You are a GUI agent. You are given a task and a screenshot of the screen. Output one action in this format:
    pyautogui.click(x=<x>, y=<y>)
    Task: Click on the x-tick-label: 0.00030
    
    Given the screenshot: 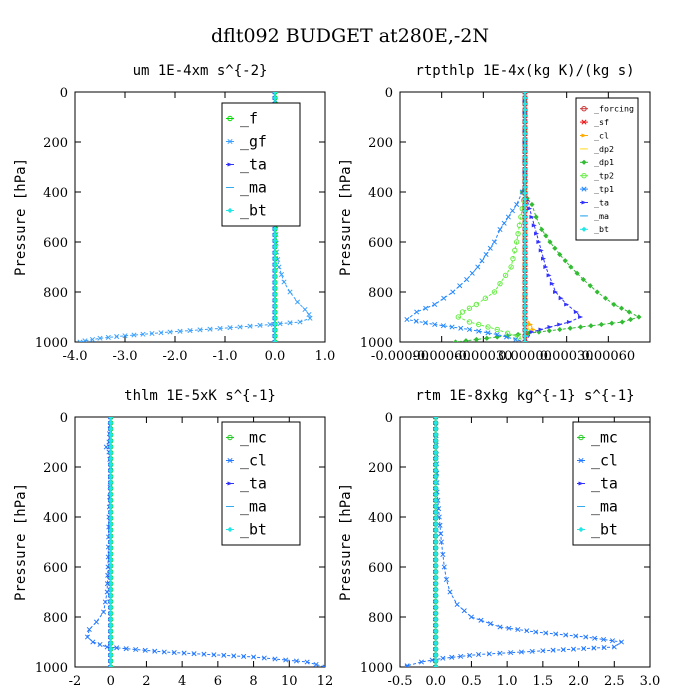 What is the action you would take?
    pyautogui.click(x=567, y=356)
    